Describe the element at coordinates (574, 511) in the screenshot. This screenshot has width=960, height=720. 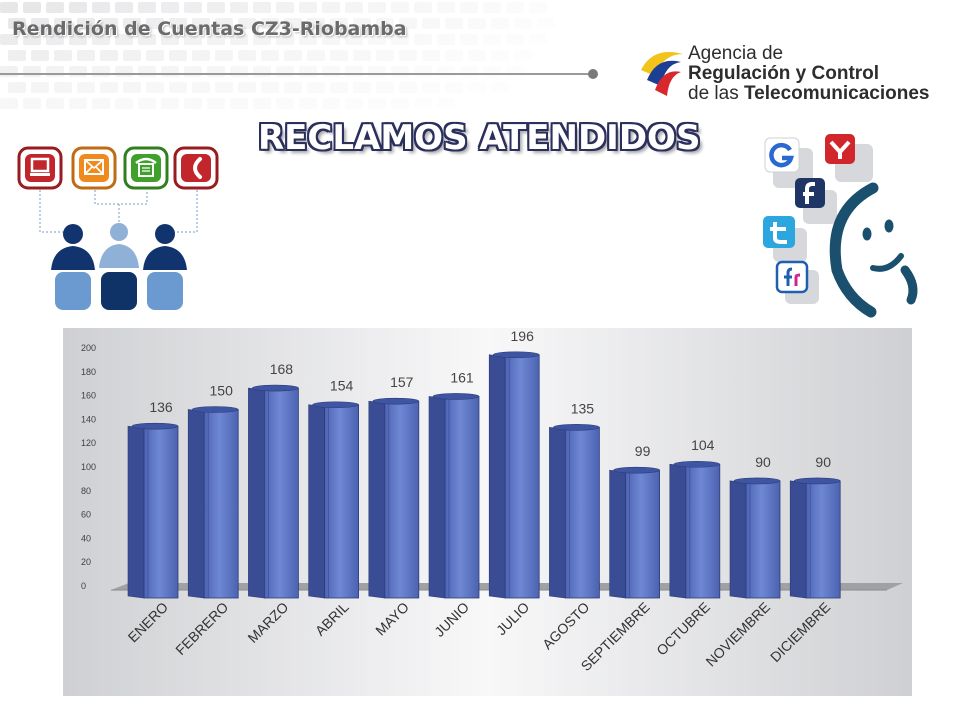
I see `bar-agosto` at that location.